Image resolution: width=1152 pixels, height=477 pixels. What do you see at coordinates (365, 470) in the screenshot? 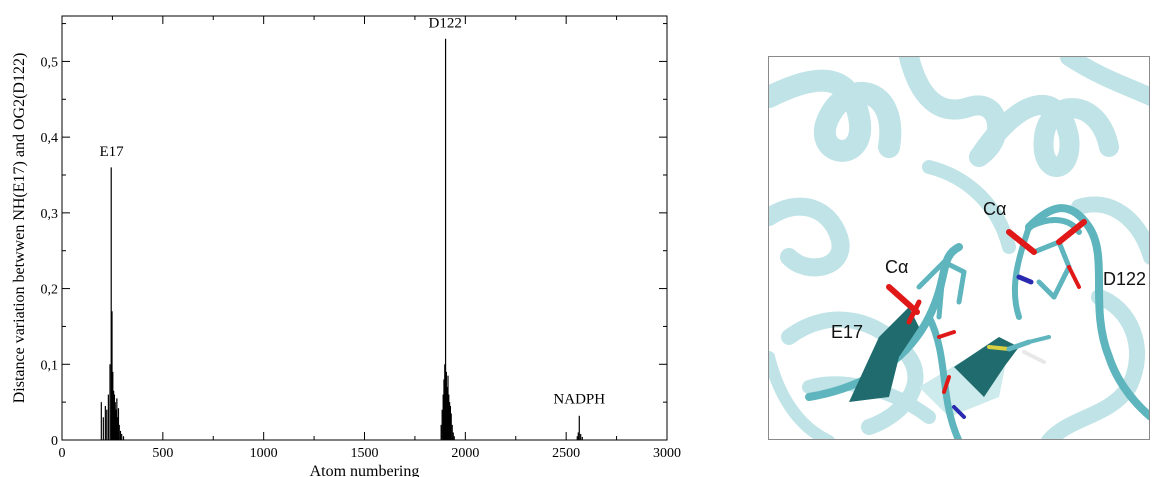
I see `x-axis-title: Atom numbering` at bounding box center [365, 470].